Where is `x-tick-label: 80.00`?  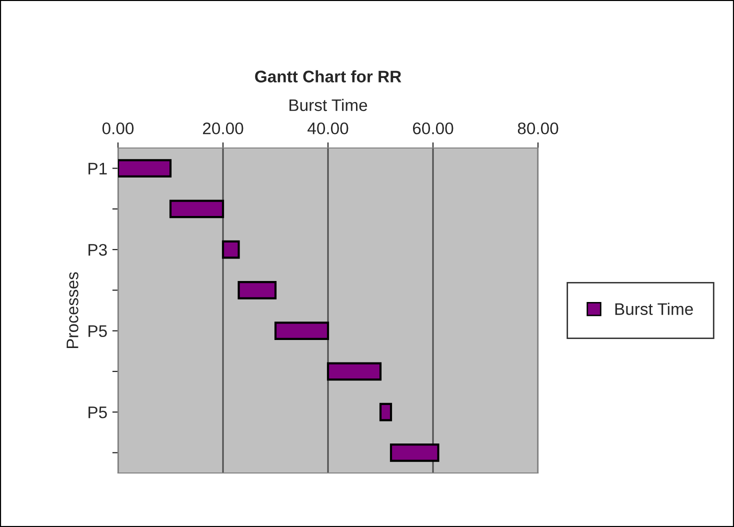
x-tick-label: 80.00 is located at coordinates (538, 128).